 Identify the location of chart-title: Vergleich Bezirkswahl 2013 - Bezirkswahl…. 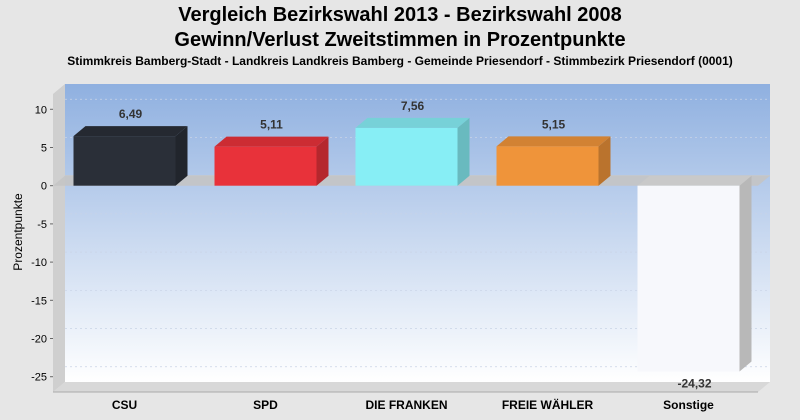
(400, 15).